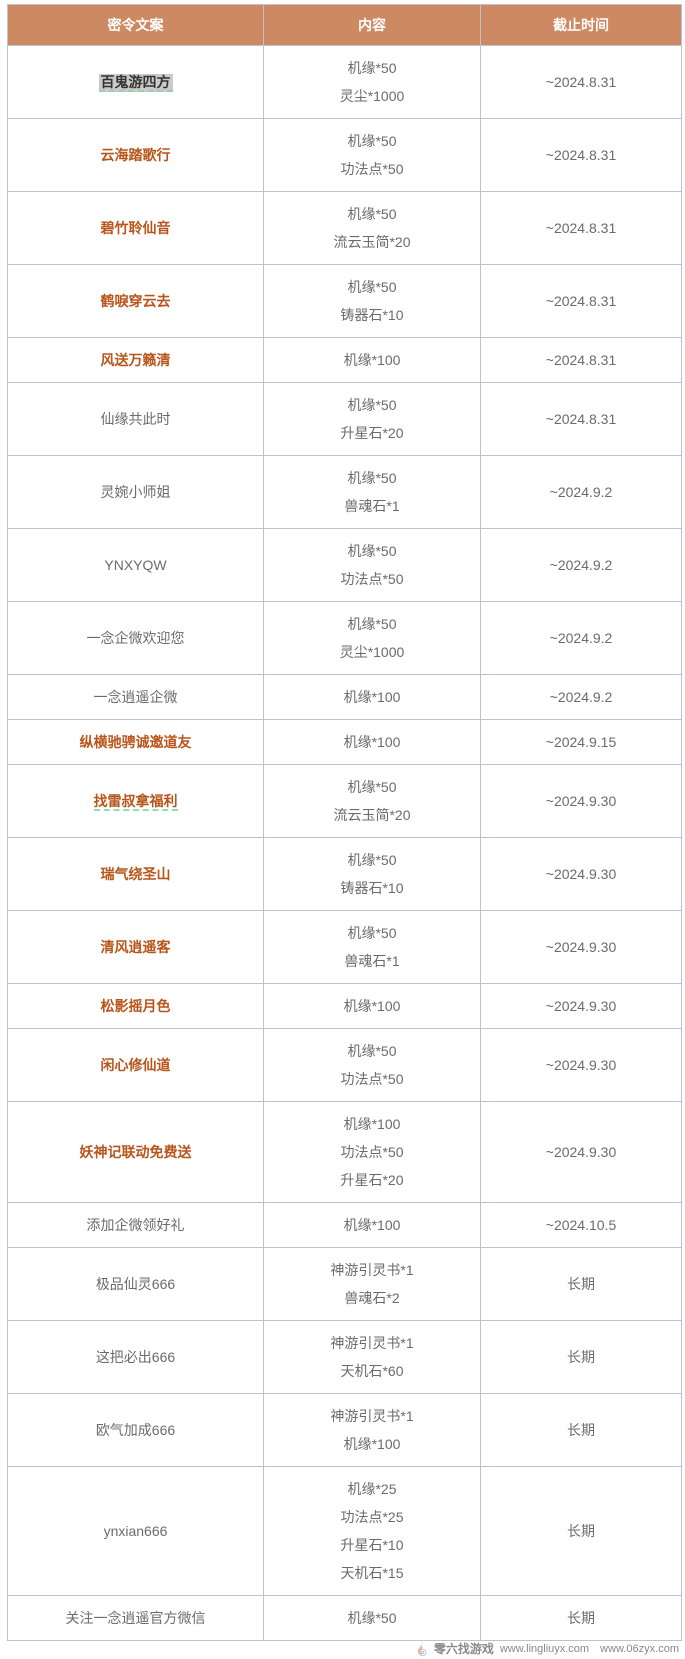 This screenshot has width=685, height=1659. What do you see at coordinates (372, 1284) in the screenshot?
I see `rewards-cell: 神游引灵书*1 兽魂石*2` at bounding box center [372, 1284].